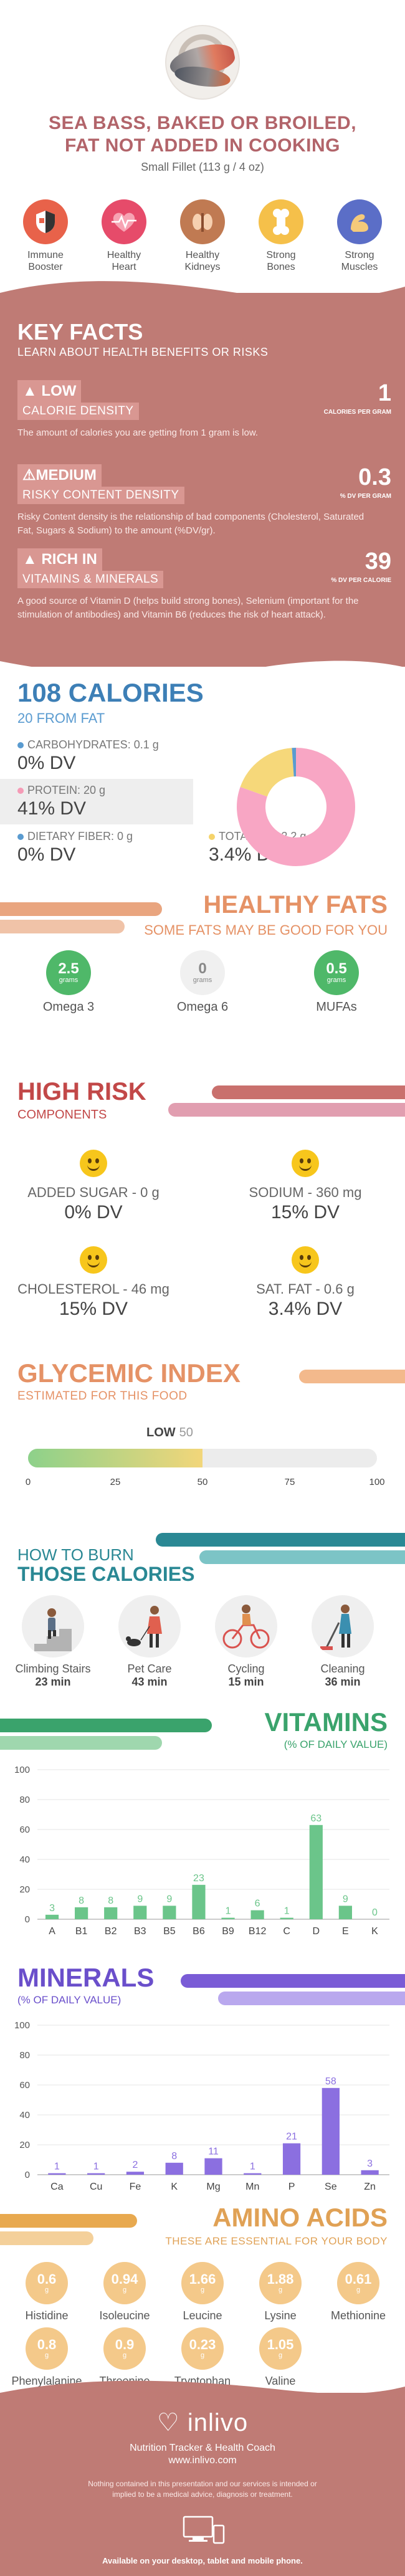 The height and width of the screenshot is (2576, 405). I want to click on amino-value: 1.05, so click(280, 2344).